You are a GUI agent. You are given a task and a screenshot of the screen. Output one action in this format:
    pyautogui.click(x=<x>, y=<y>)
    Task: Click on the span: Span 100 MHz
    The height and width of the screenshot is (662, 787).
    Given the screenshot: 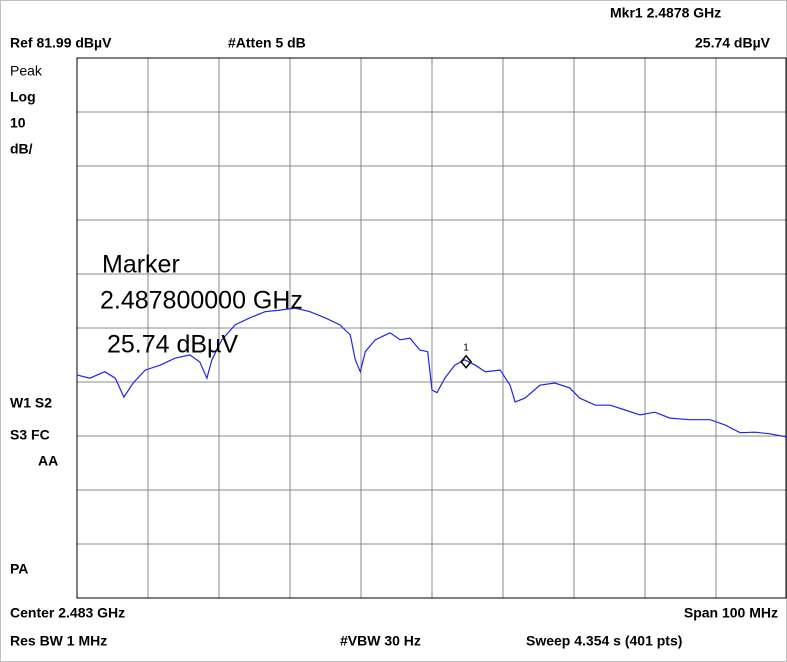 What is the action you would take?
    pyautogui.click(x=731, y=613)
    